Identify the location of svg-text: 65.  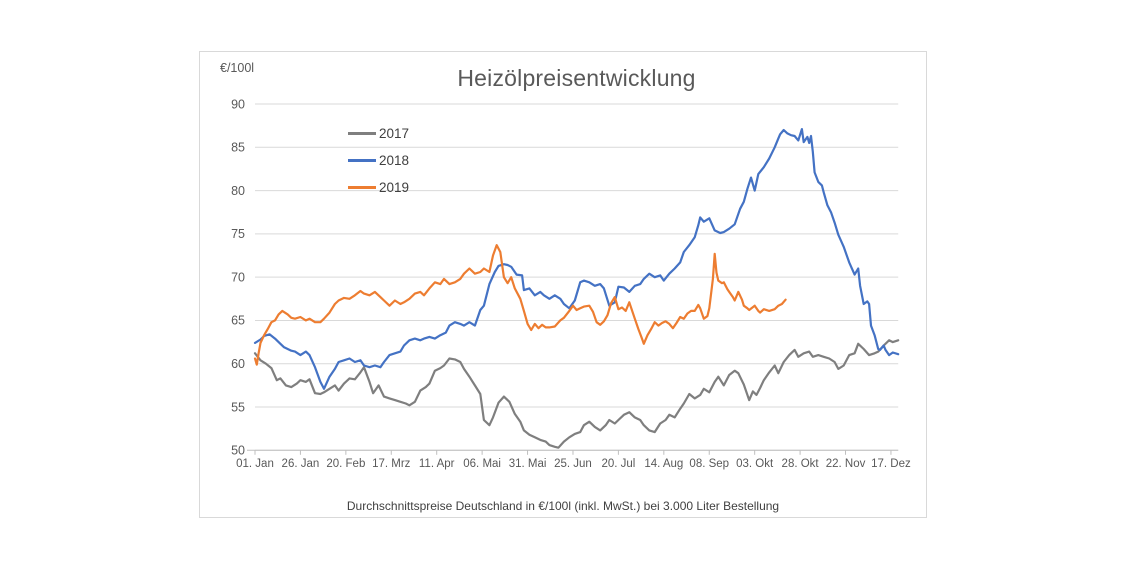
(238, 321).